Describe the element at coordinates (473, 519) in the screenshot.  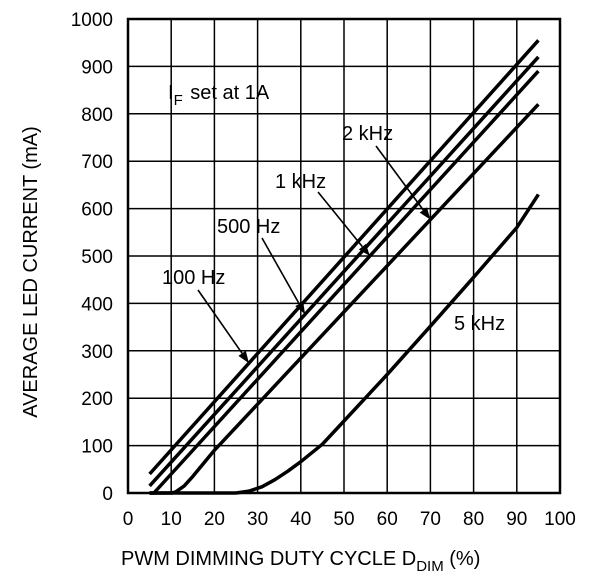
I see `x-tick-label-80: 80` at that location.